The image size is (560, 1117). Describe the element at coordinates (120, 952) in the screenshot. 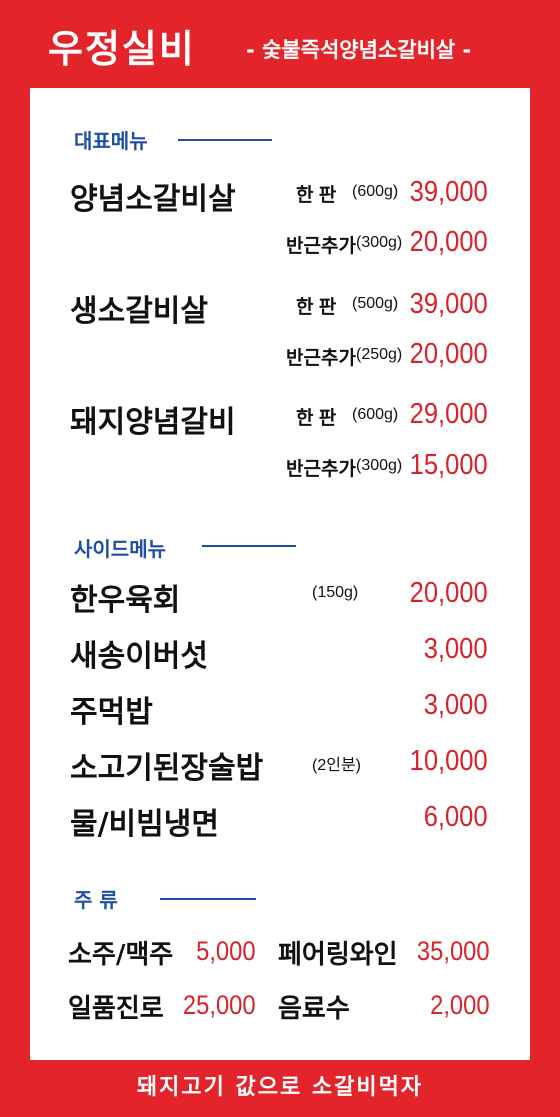

I see `drink-name: 소주/맥주` at that location.